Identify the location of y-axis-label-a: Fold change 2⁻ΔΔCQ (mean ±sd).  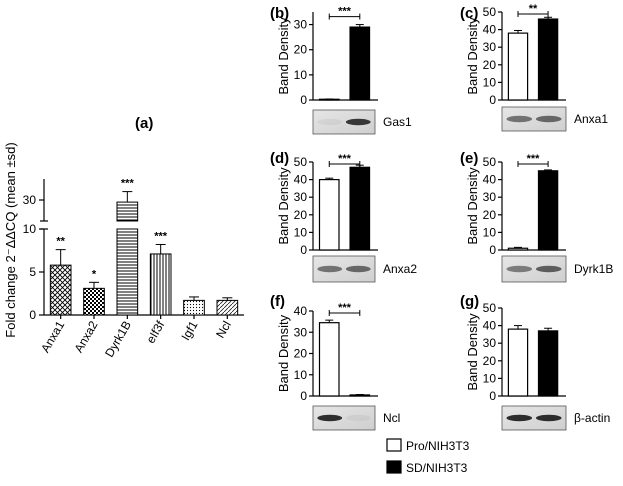
(10, 239).